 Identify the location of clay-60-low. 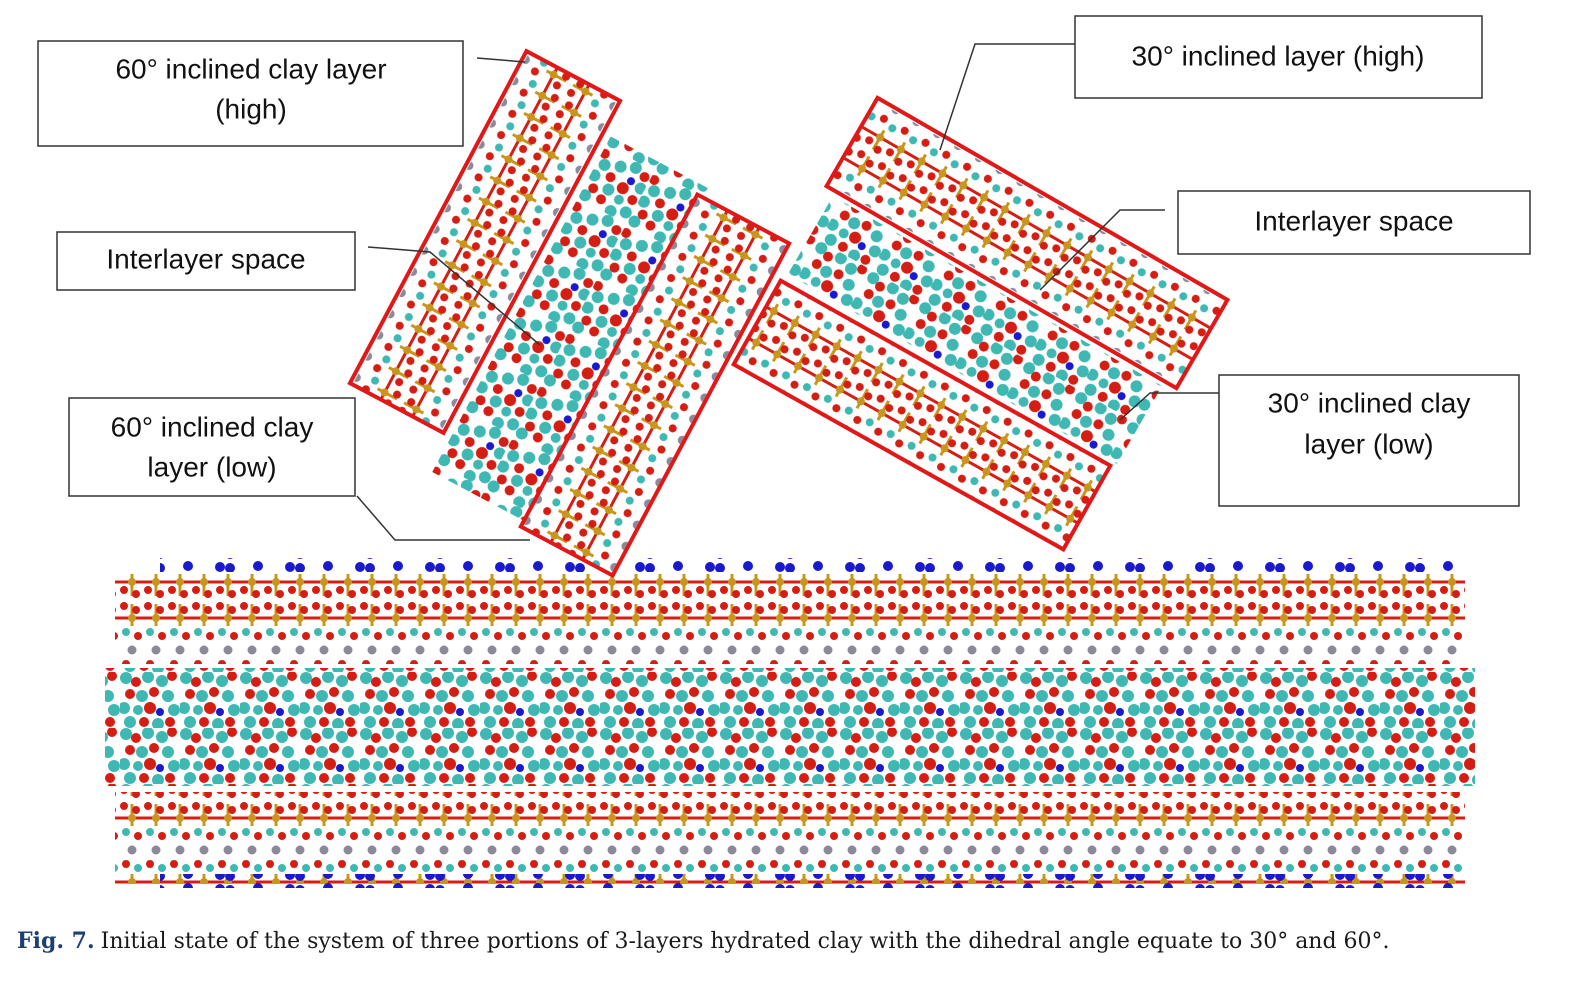
(655, 385).